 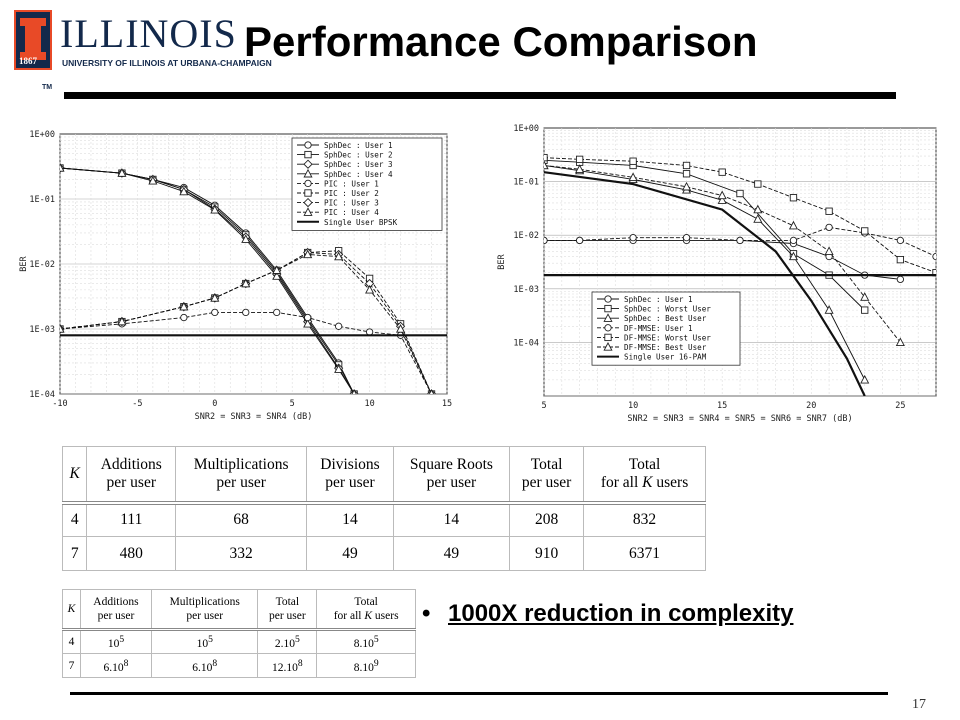 What do you see at coordinates (71, 609) in the screenshot?
I see `column-header: K` at bounding box center [71, 609].